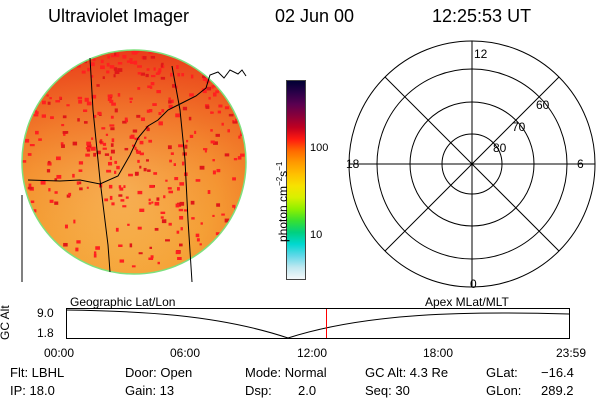 Image resolution: width=600 pixels, height=400 pixels. What do you see at coordinates (315, 16) in the screenshot?
I see `date-label: 02 Jun 00` at bounding box center [315, 16].